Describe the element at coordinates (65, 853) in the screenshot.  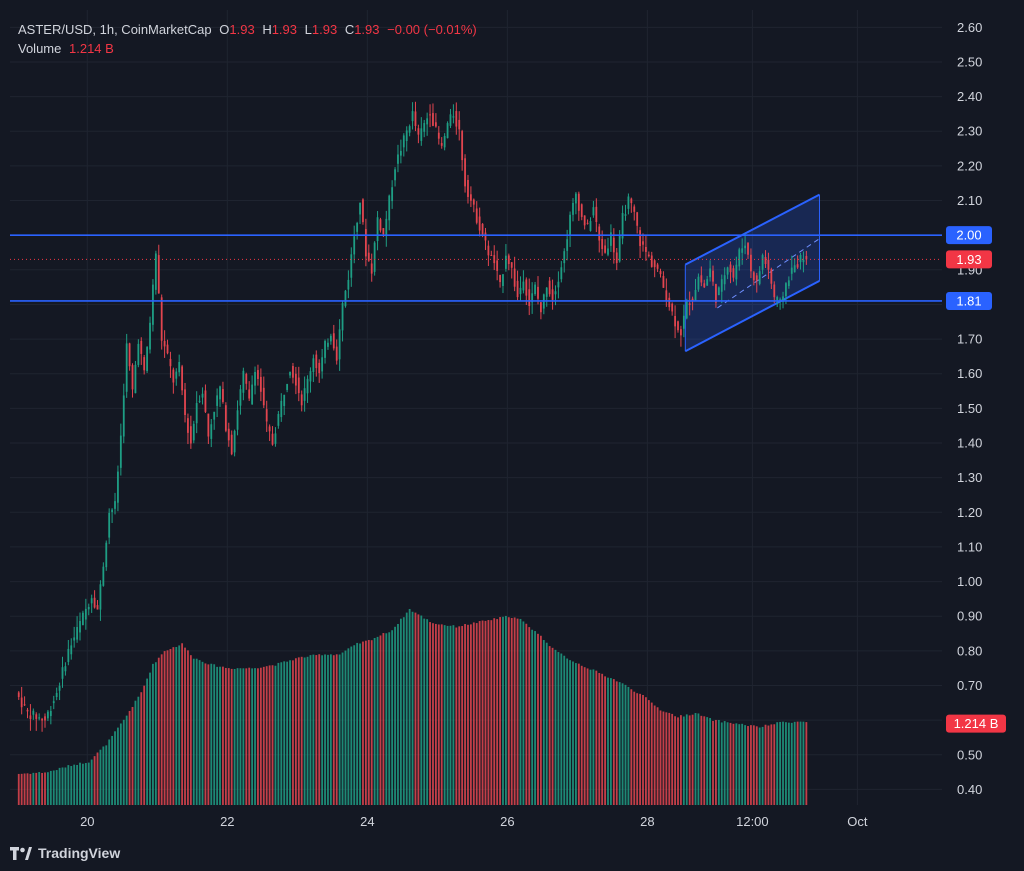
I see `tradingview-logo: TradingView` at that location.